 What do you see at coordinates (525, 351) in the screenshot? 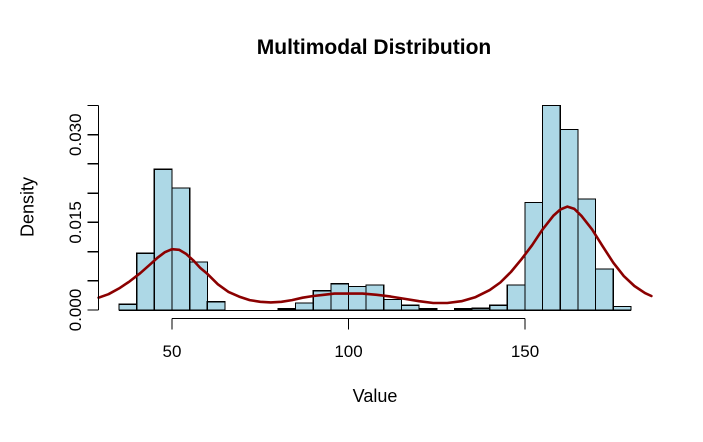
I see `x-tick-label: 150` at bounding box center [525, 351].